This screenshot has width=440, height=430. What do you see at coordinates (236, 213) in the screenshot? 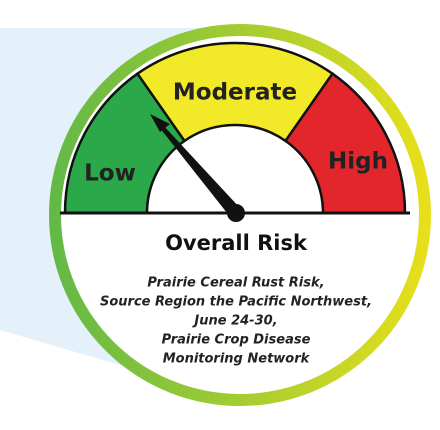
I see `needle-hub` at bounding box center [236, 213].